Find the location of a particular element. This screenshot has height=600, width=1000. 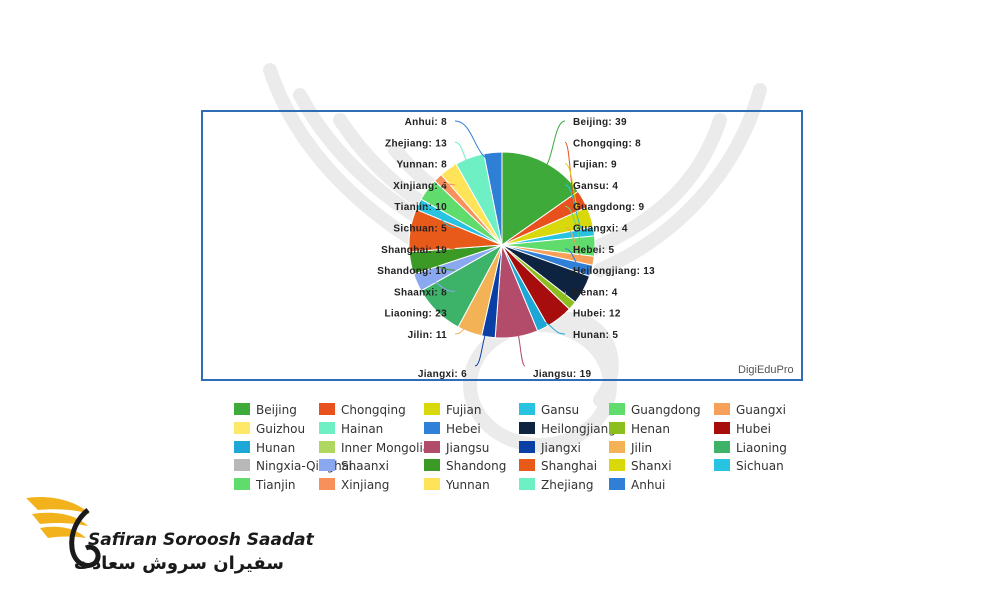

legend-item-shandong: Shandong is located at coordinates (465, 466).